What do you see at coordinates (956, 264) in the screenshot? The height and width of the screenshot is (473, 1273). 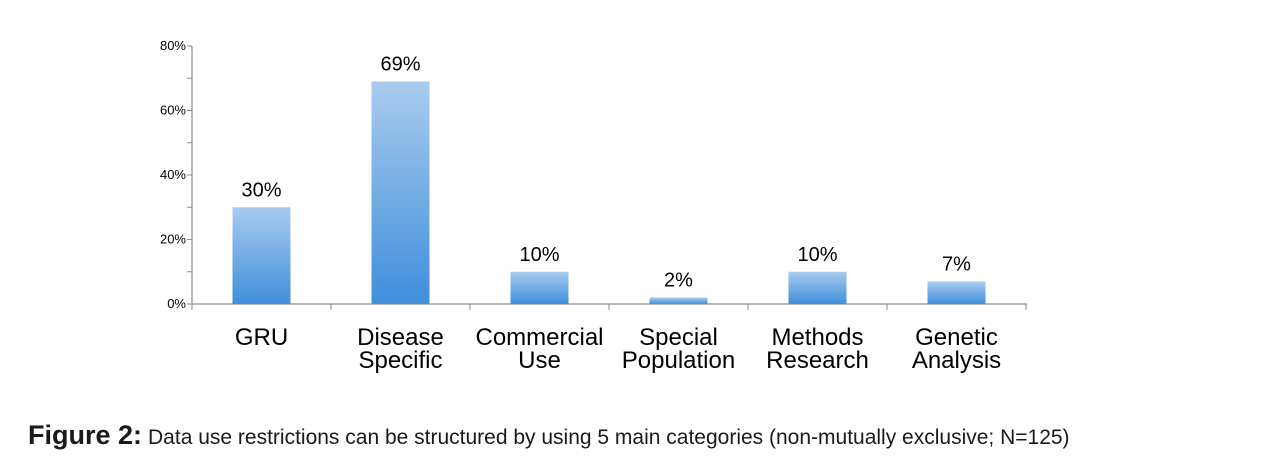 I see `data-label: 7%` at bounding box center [956, 264].